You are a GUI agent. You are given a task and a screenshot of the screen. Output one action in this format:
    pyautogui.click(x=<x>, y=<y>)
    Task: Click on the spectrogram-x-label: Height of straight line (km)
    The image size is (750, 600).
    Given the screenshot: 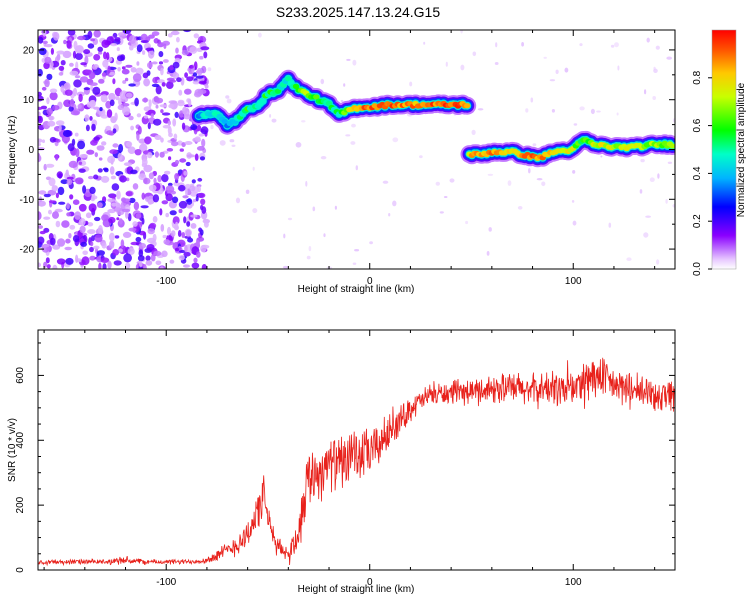 What is the action you would take?
    pyautogui.click(x=356, y=289)
    